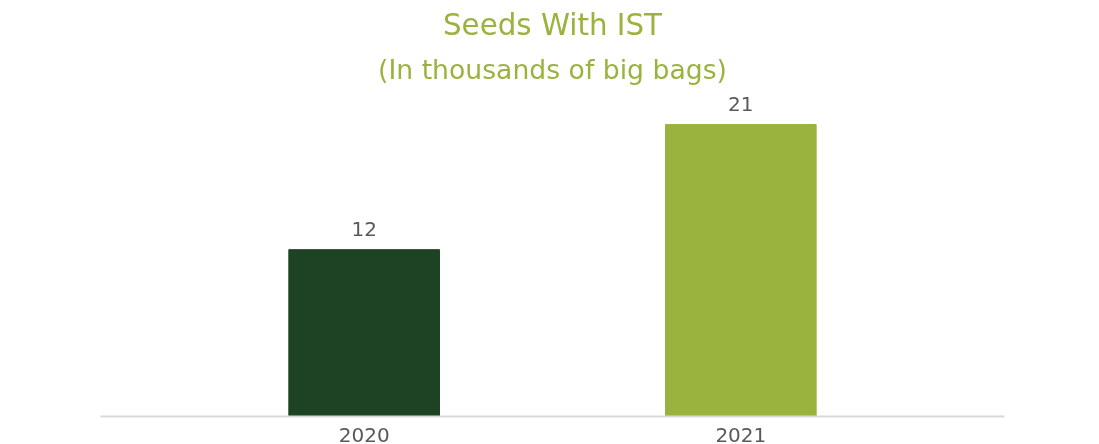 The height and width of the screenshot is (444, 1099). I want to click on x-tick-label: 2021, so click(741, 433).